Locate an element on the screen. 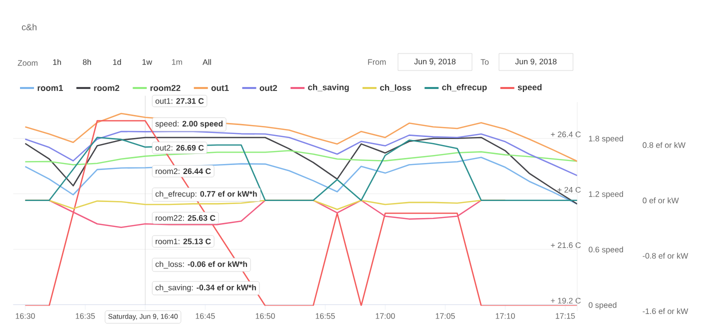  y-tick-label: + 26.4 C is located at coordinates (565, 135).